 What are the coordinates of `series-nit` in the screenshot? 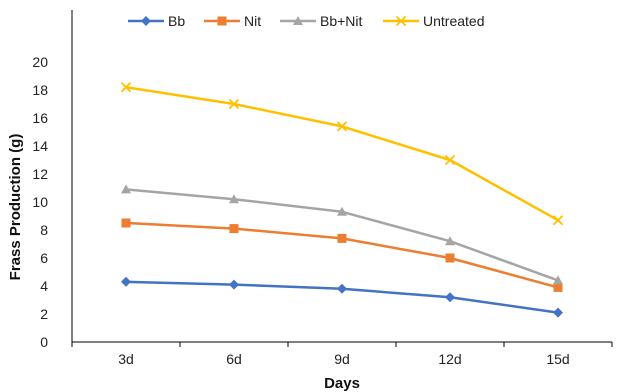 It's located at (342, 255).